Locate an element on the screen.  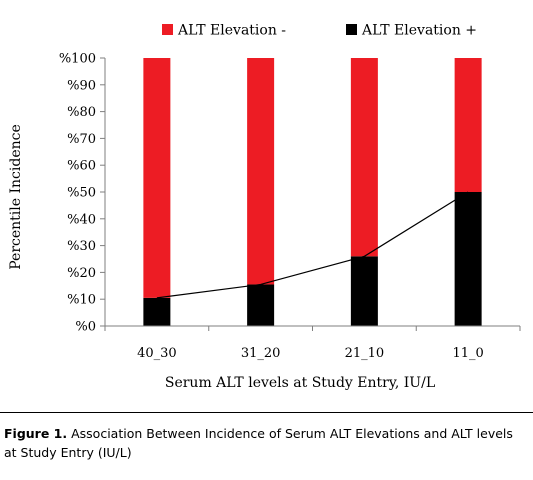
x-axis: 40_30 31_20 21_10 11_0 is located at coordinates (312, 343).